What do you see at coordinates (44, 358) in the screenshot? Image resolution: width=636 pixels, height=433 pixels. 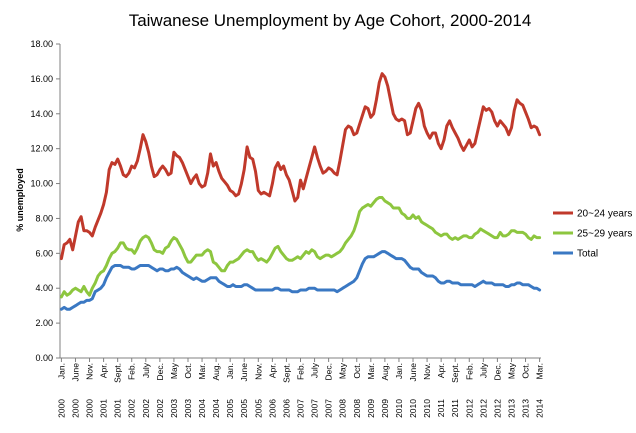 I see `y-tick-label: 0.00` at bounding box center [44, 358].